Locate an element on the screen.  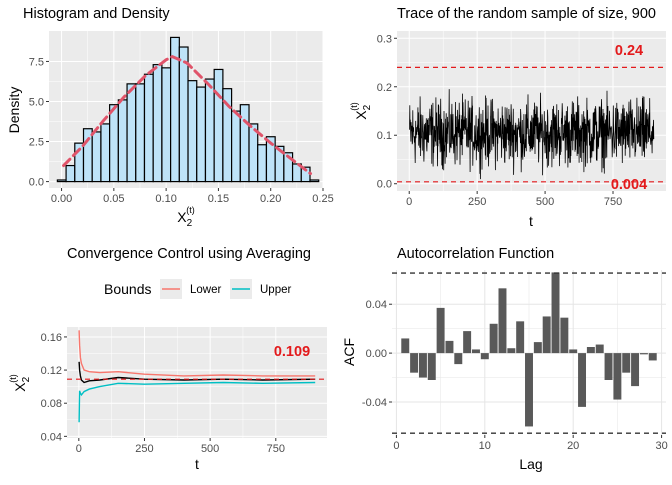
x-tick-label: 0.20 is located at coordinates (270, 199).